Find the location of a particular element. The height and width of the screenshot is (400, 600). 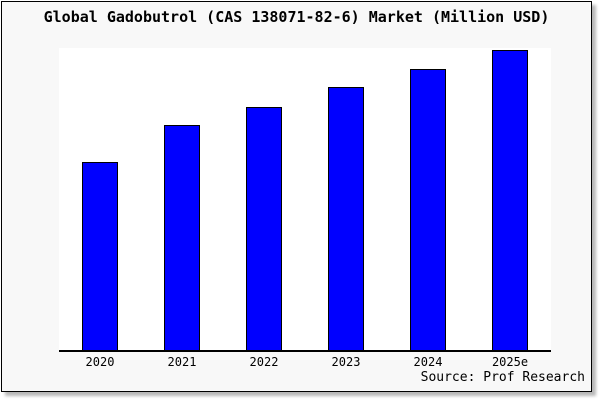

bar-2024 is located at coordinates (428, 209).